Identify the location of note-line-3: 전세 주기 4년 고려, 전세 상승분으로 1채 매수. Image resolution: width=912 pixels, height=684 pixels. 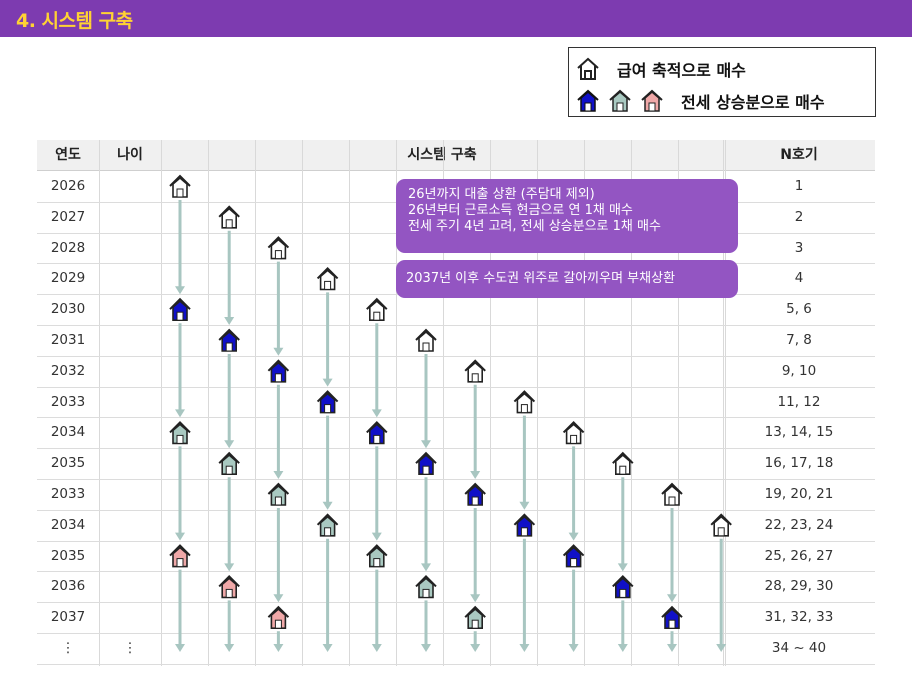
(534, 226).